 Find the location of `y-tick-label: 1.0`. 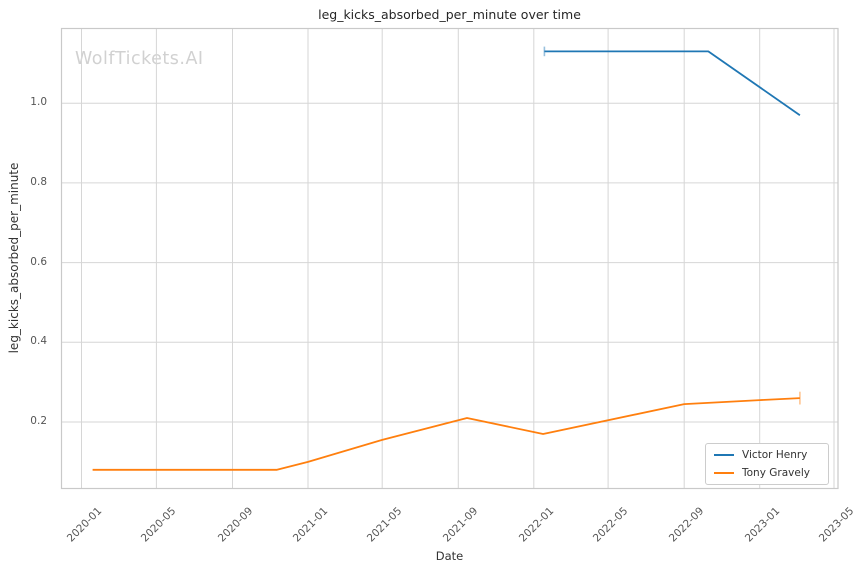

y-tick-label: 1.0 is located at coordinates (38, 102).